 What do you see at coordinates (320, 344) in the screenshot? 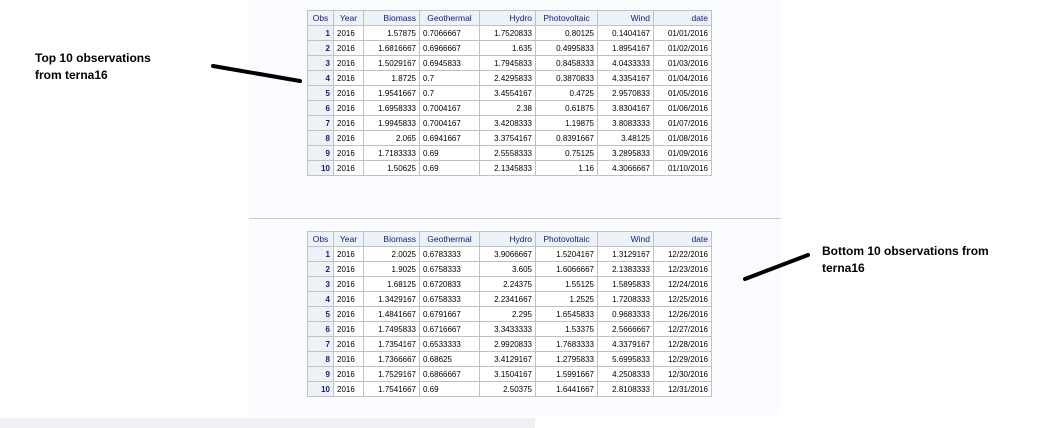
I see `cell-obs: 7` at bounding box center [320, 344].